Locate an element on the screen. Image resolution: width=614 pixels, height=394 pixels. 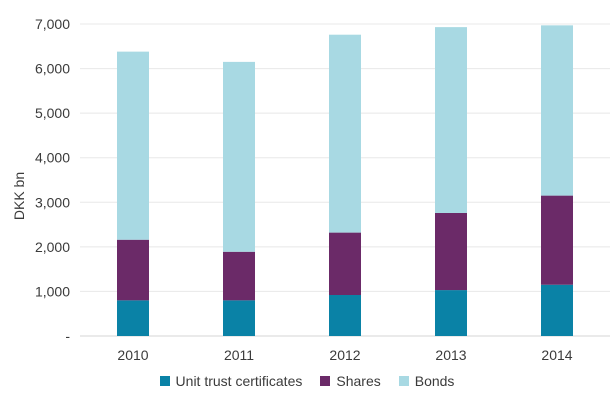
y-tick-label: 2,000 is located at coordinates (52, 247).